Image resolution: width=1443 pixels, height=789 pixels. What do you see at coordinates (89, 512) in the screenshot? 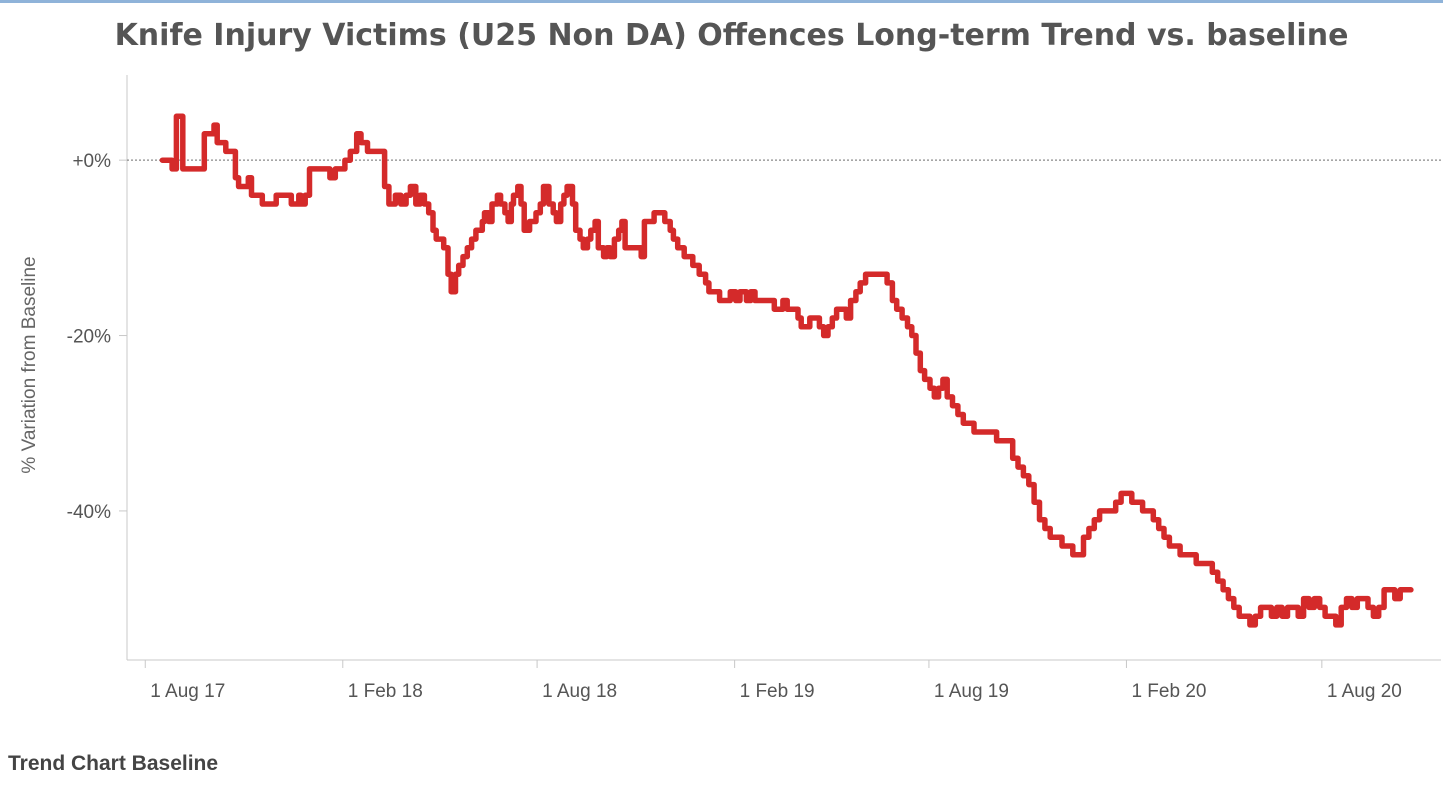
I see `y-tick-label: -40%` at bounding box center [89, 512].